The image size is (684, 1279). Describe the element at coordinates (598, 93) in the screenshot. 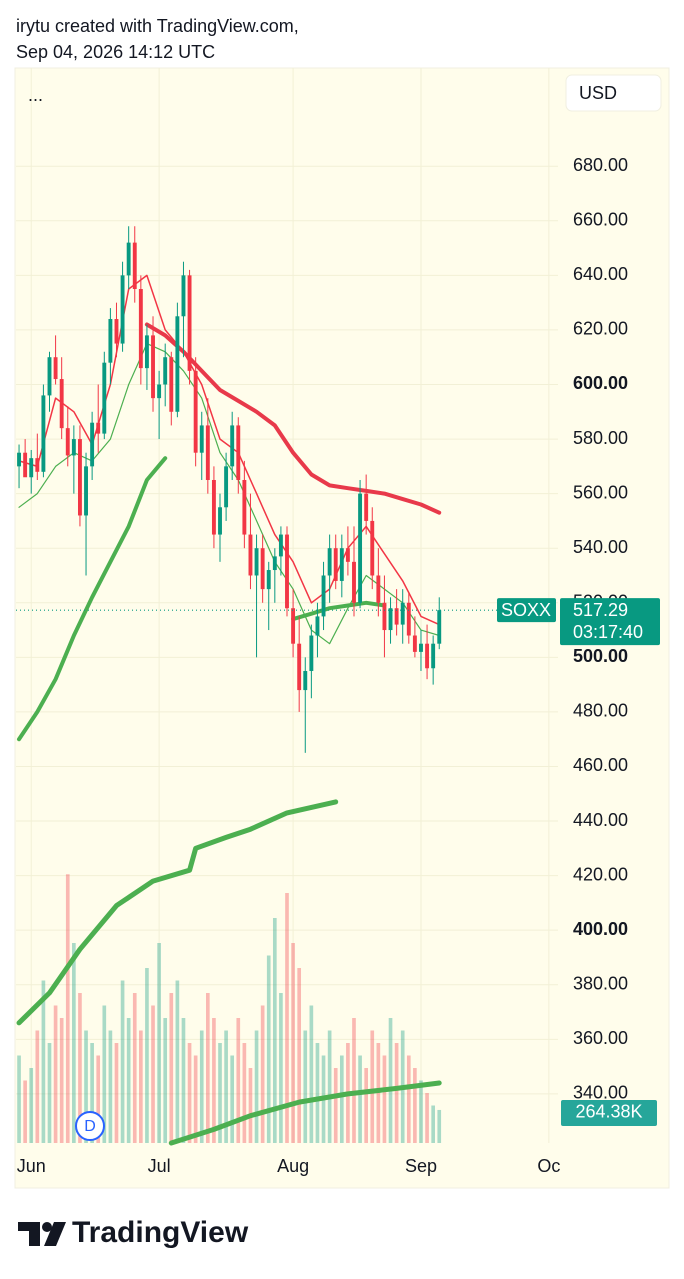

I see `currency: USD` at that location.